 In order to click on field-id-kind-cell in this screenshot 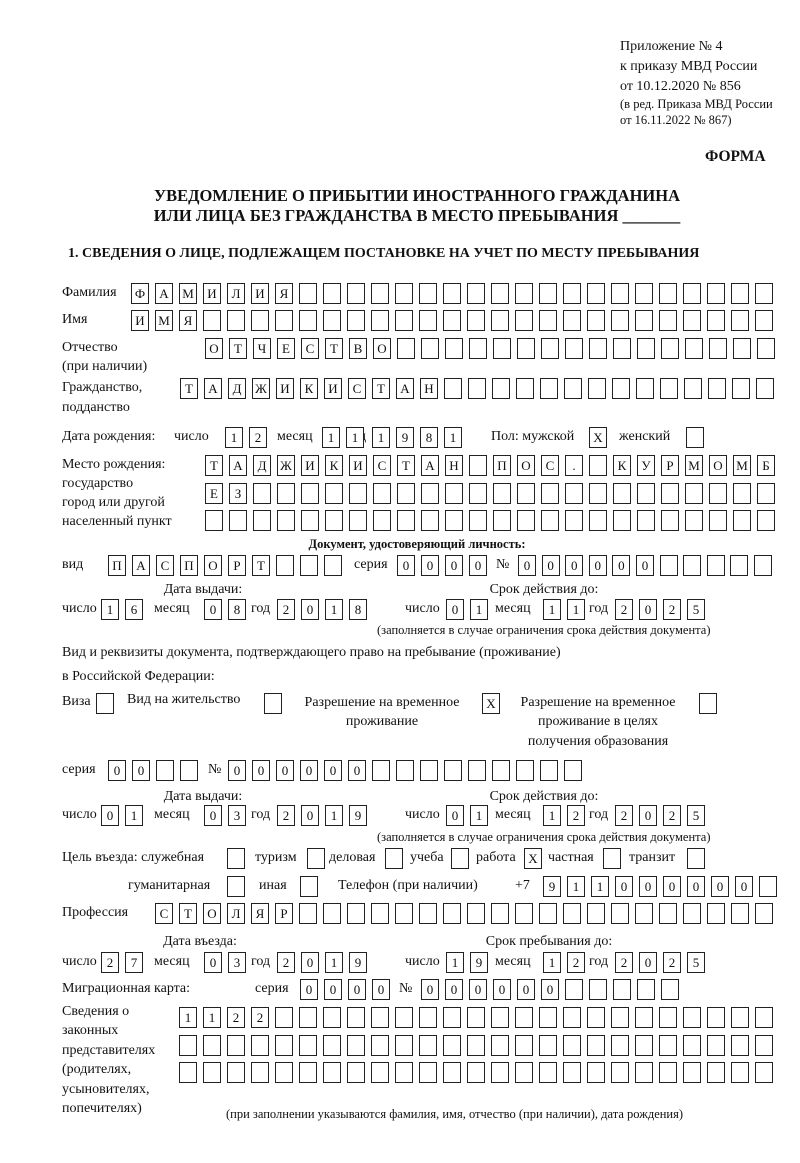, I will do `click(285, 565)`.